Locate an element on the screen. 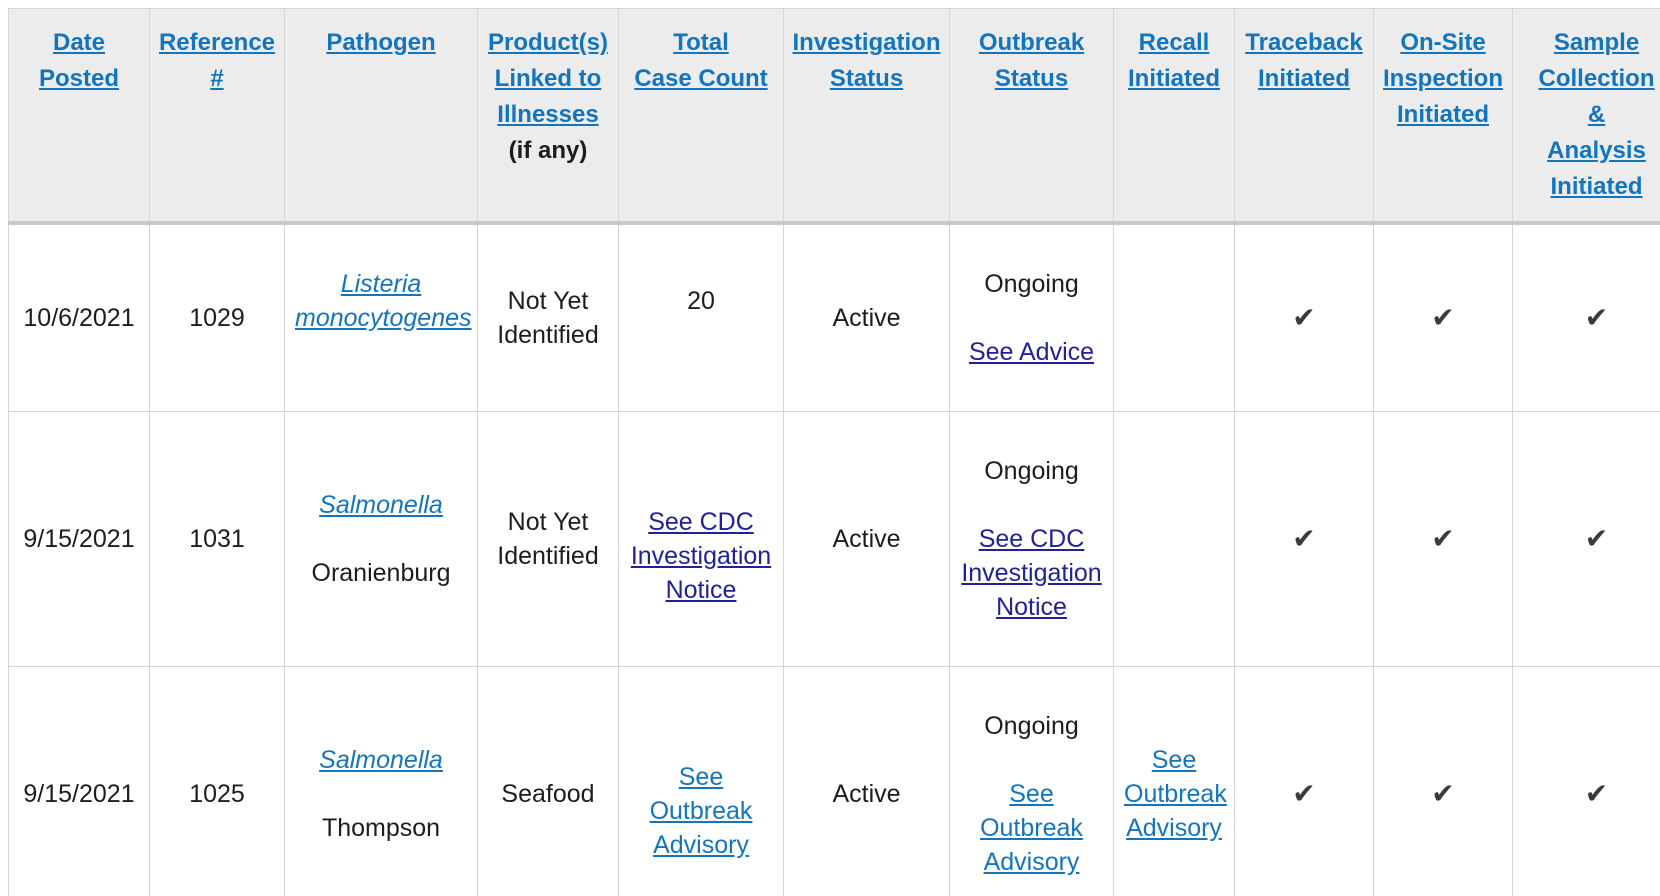 Image resolution: width=1660 pixels, height=896 pixels. case-count-cell: See Outbreak Advisory is located at coordinates (701, 780).